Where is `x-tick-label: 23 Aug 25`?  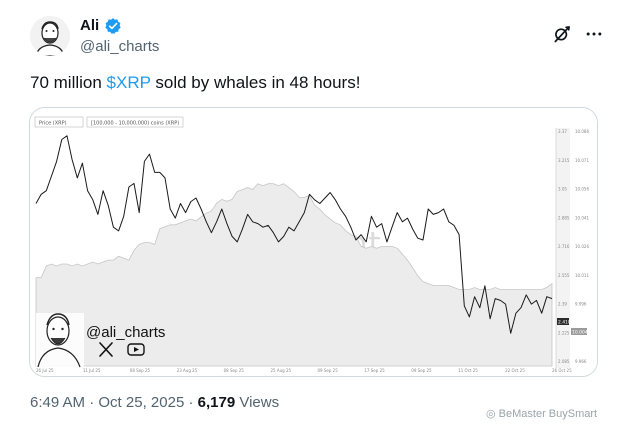 x-tick-label: 23 Aug 25 is located at coordinates (187, 370).